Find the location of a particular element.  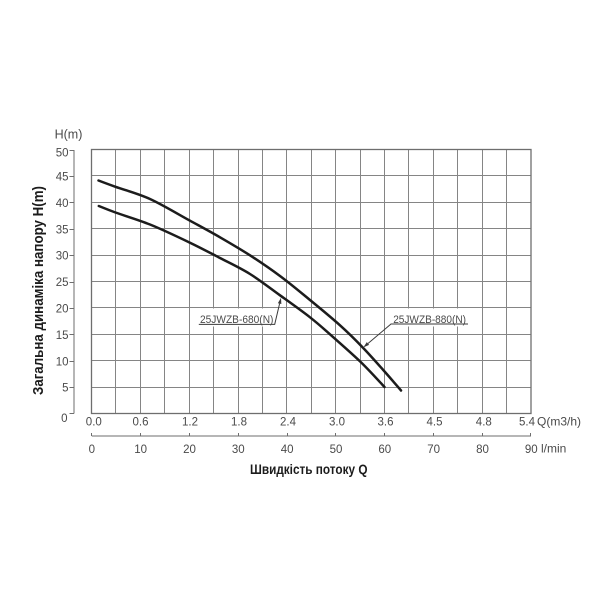

svg-text: 5.4 is located at coordinates (527, 422).